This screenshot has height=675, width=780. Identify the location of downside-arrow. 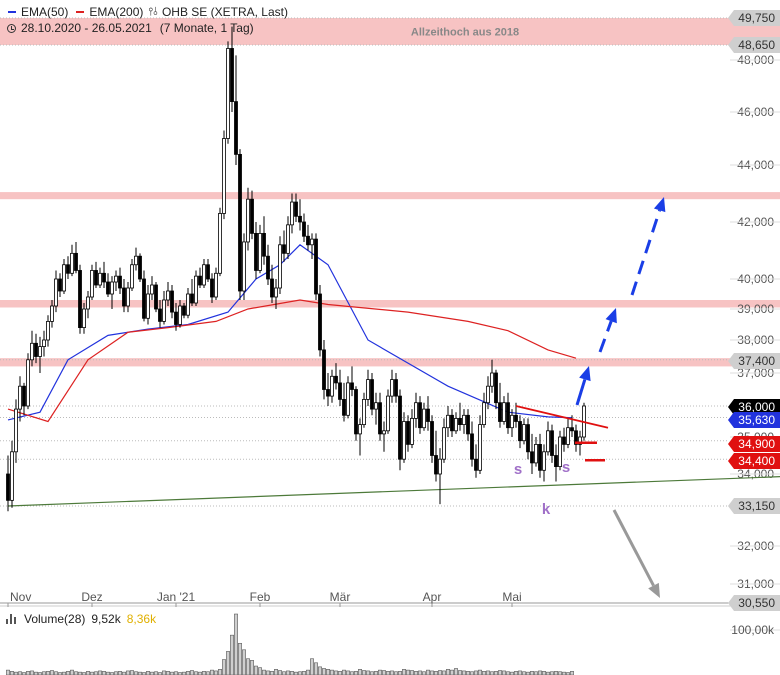
(636, 553).